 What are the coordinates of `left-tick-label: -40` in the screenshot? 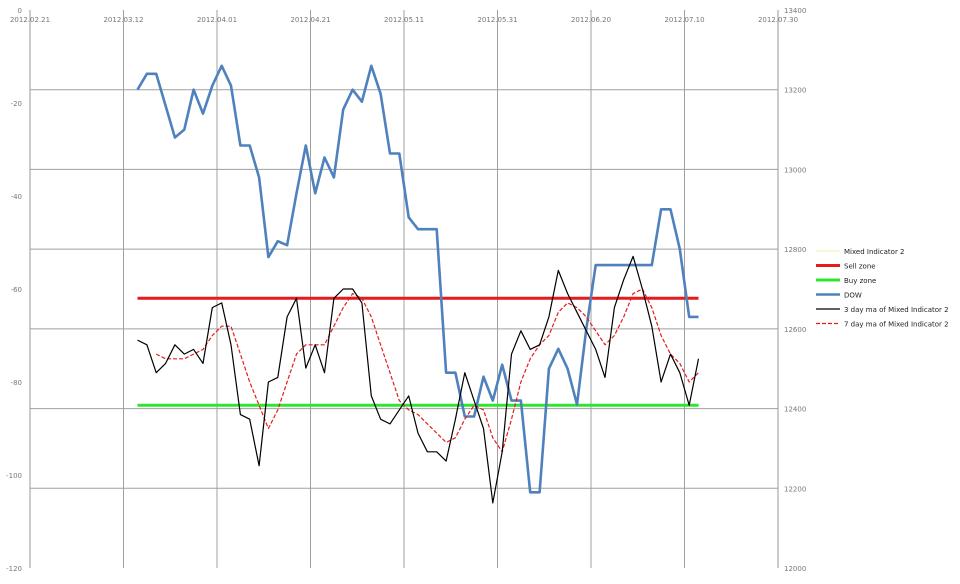 It's located at (16, 197).